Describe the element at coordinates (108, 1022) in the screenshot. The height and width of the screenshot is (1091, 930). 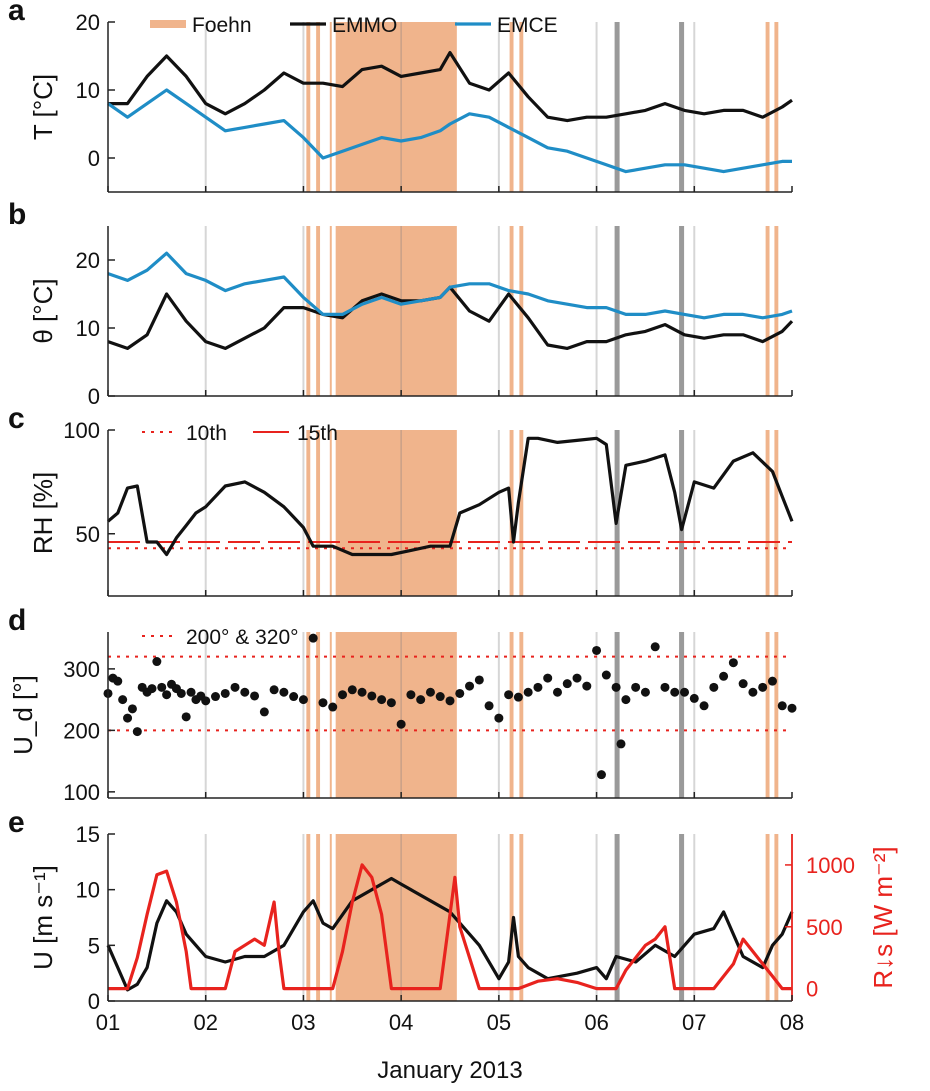
I see `x-tick-label: 01` at that location.